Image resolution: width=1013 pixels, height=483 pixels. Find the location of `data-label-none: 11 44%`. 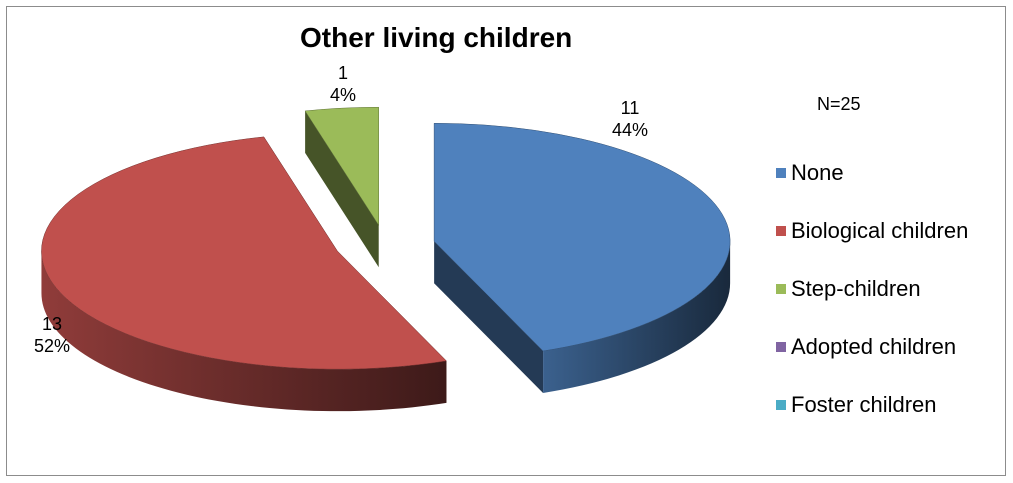

data-label-none: 11 44% is located at coordinates (630, 119).